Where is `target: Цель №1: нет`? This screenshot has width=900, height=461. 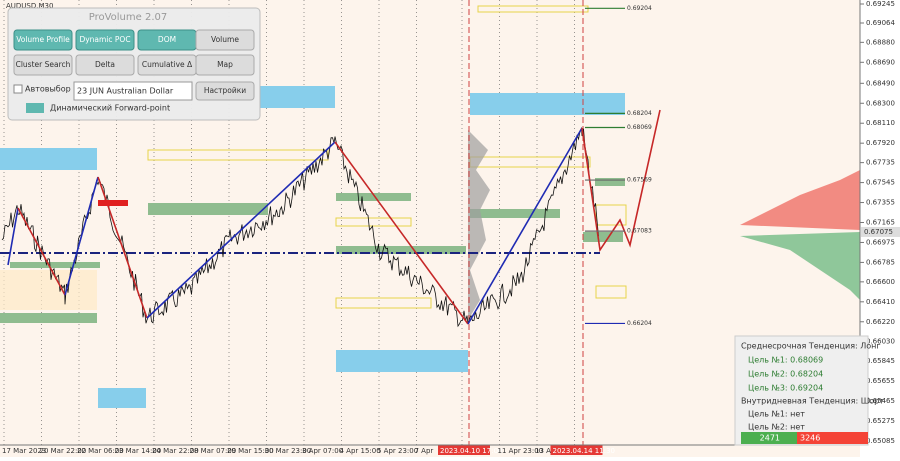 target: Цель №1: нет is located at coordinates (776, 414).